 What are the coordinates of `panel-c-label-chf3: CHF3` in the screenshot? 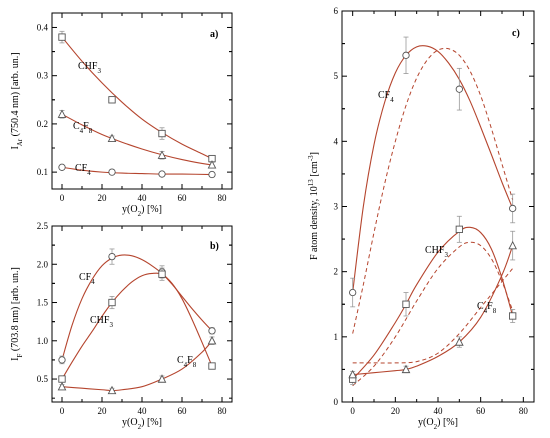 It's located at (436, 252).